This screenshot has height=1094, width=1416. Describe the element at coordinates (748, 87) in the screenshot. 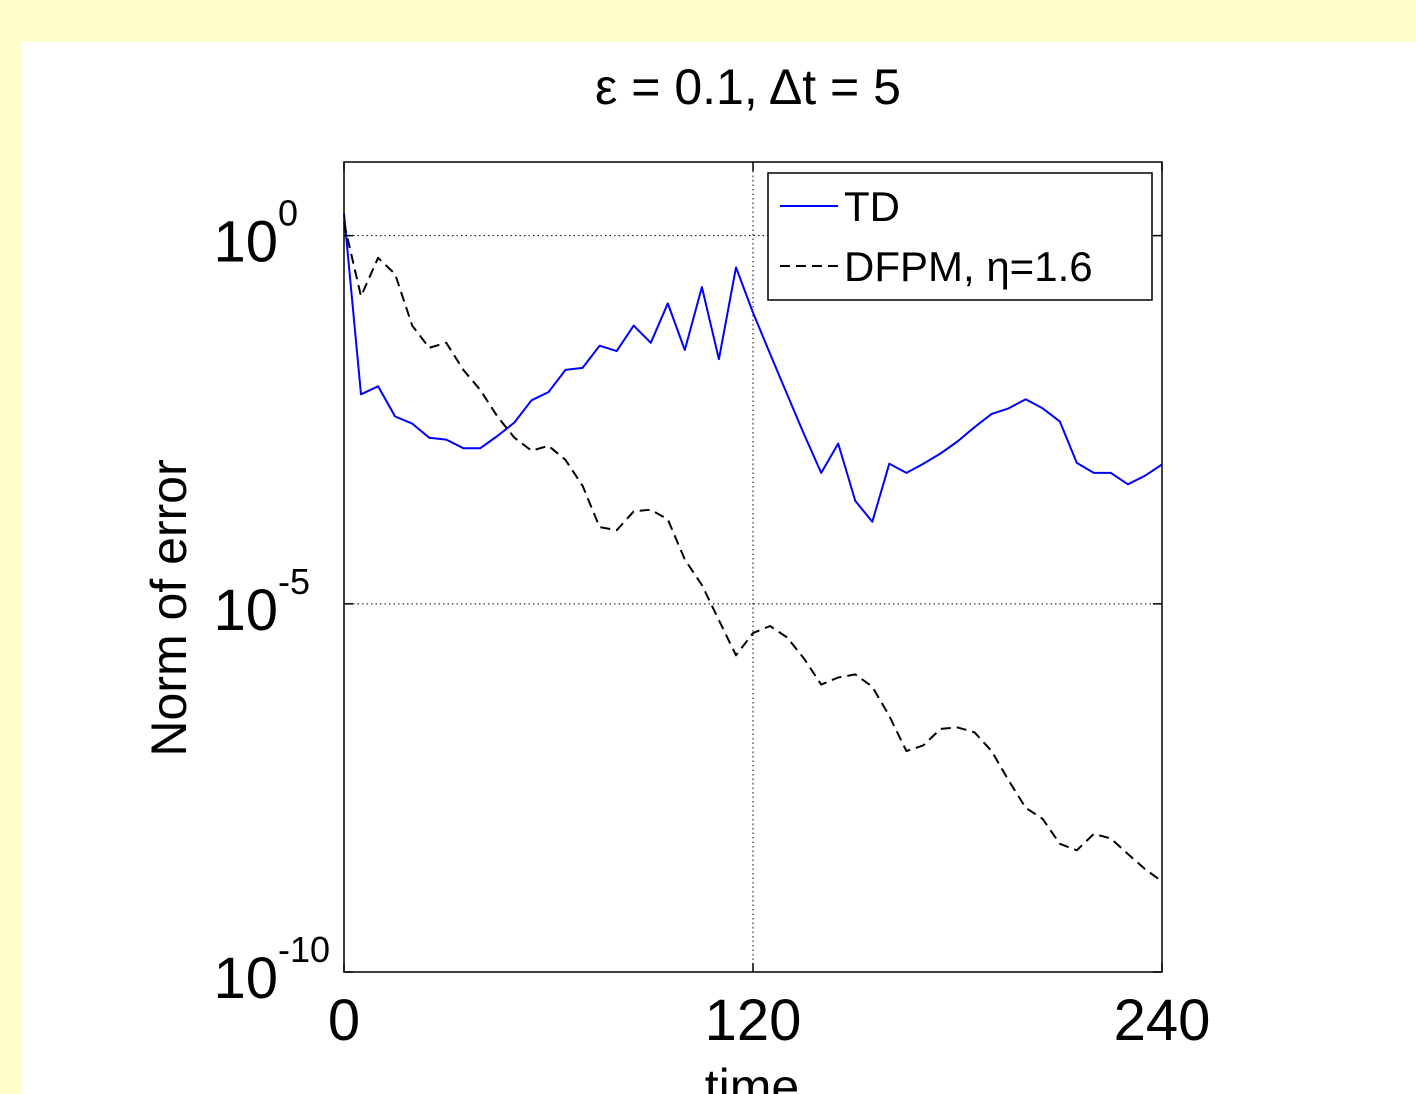

I see `chart-title: ε = 0.1, Δt = 5` at that location.